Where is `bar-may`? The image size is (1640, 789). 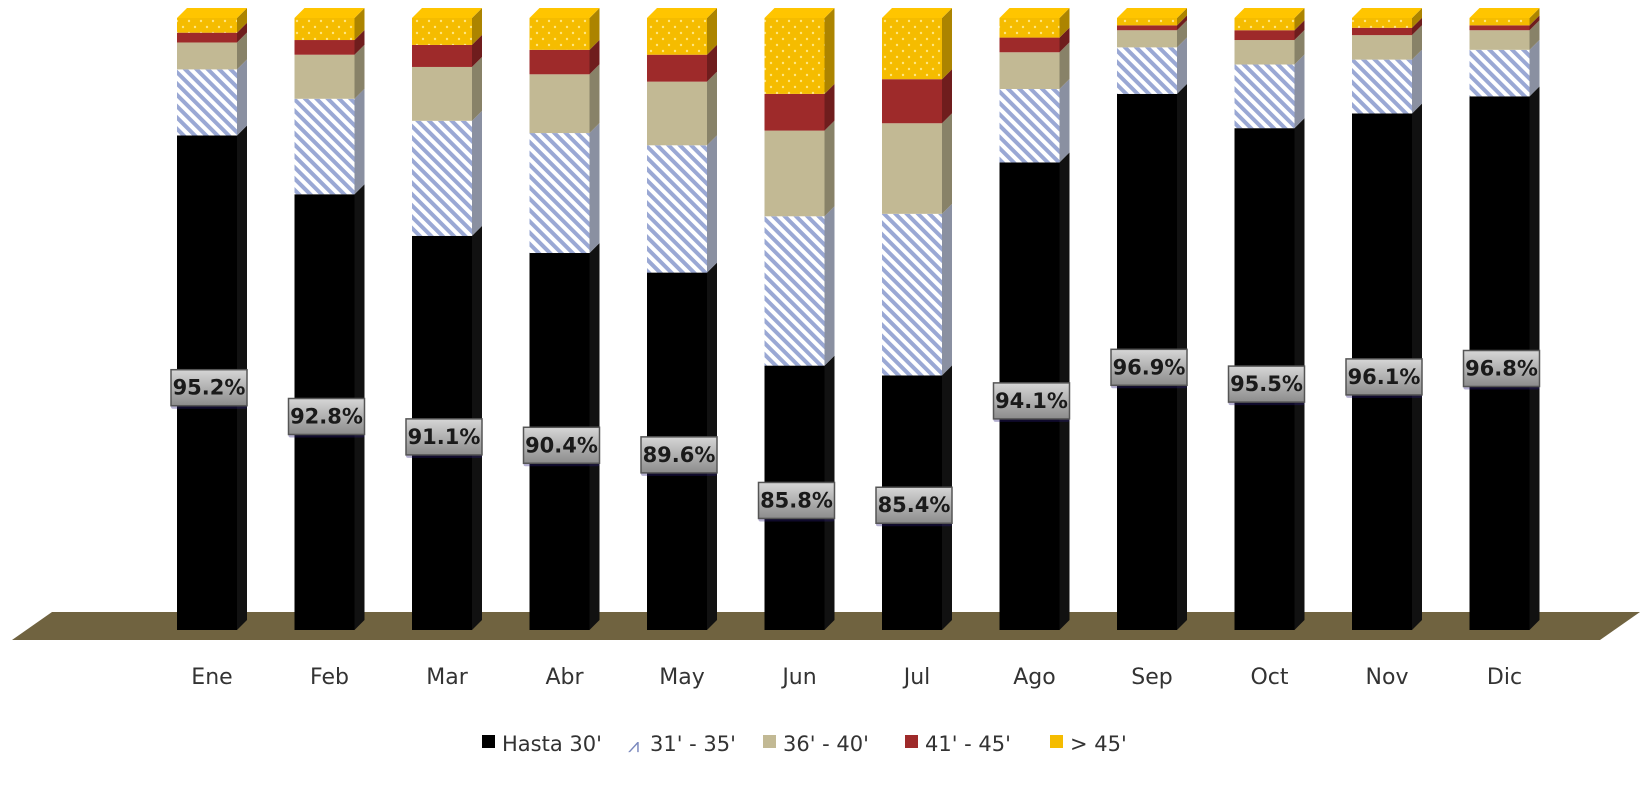 bar-may is located at coordinates (682, 319).